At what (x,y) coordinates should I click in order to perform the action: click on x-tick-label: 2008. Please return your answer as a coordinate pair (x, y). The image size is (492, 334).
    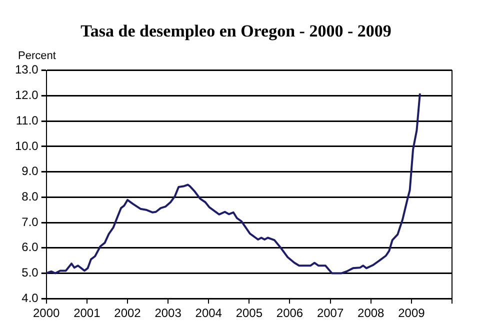
    Looking at the image, I should click on (371, 313).